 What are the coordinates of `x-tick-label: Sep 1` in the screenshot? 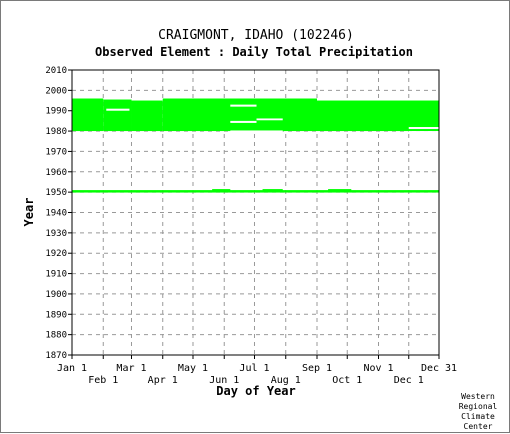 It's located at (317, 368).